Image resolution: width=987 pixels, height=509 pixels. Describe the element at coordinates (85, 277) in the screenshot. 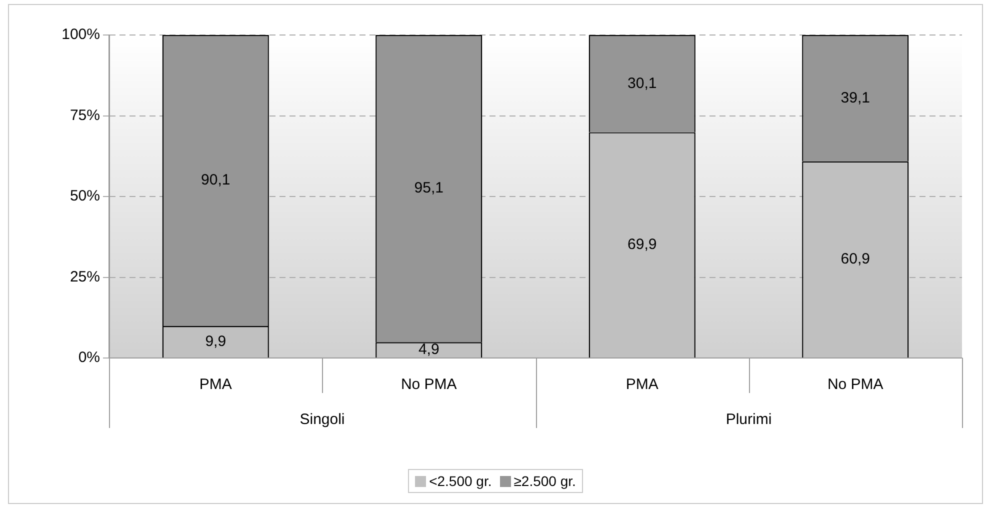

I see `y-tick-label: 25%` at that location.